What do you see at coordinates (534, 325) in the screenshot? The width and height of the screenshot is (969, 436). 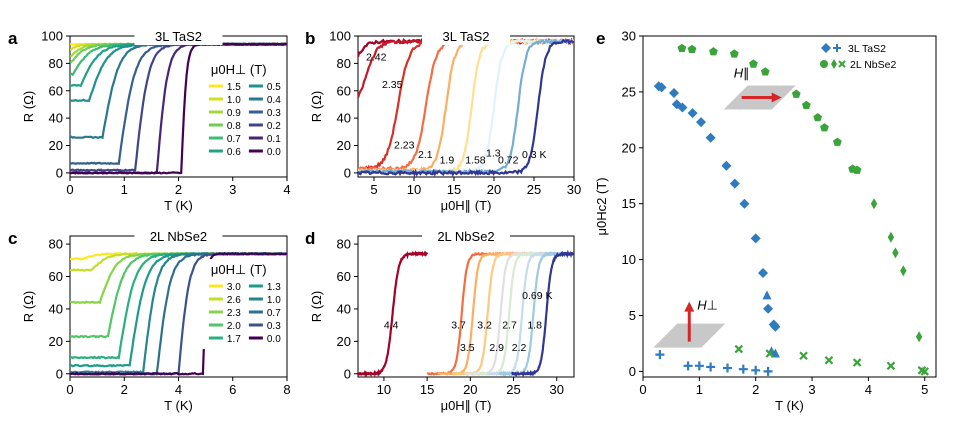 I see `temperature-label: 1.8` at bounding box center [534, 325].